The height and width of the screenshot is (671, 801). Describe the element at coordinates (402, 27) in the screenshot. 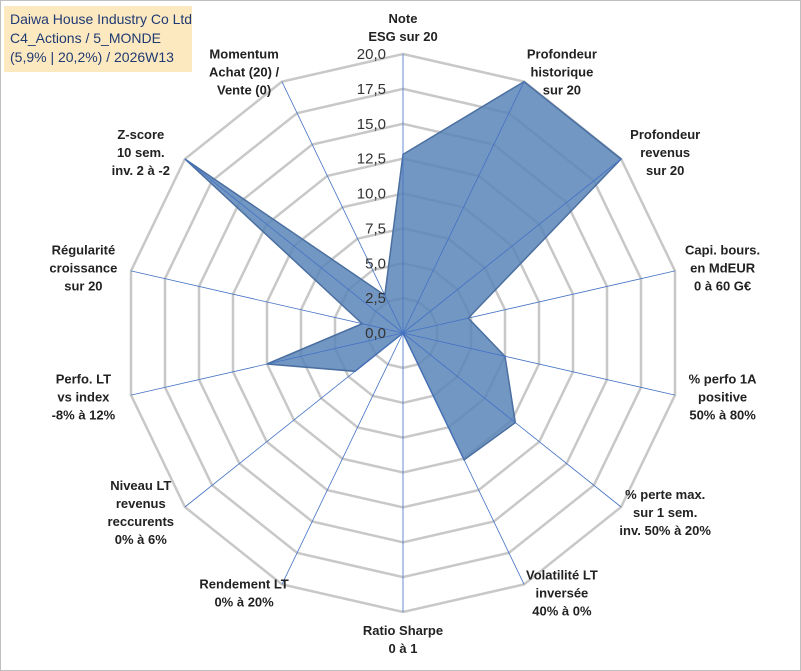

I see `axis-label: Note ESG sur 20` at that location.